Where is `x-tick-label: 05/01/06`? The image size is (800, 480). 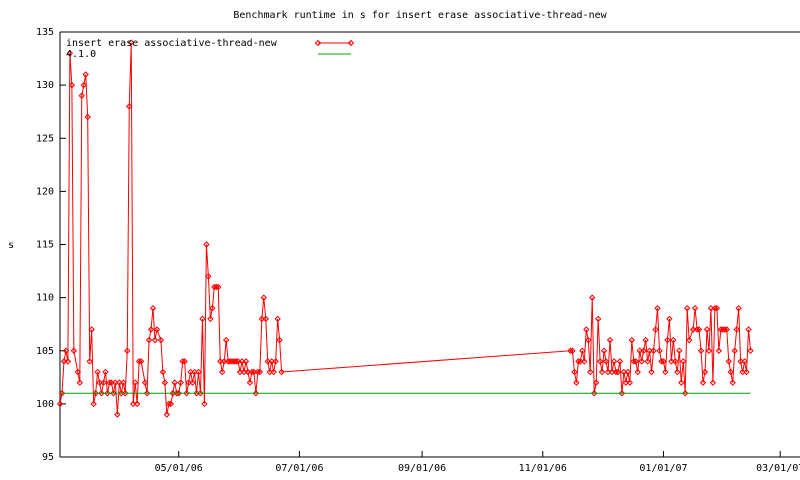 x-tick-label: 05/01/06 is located at coordinates (179, 468).